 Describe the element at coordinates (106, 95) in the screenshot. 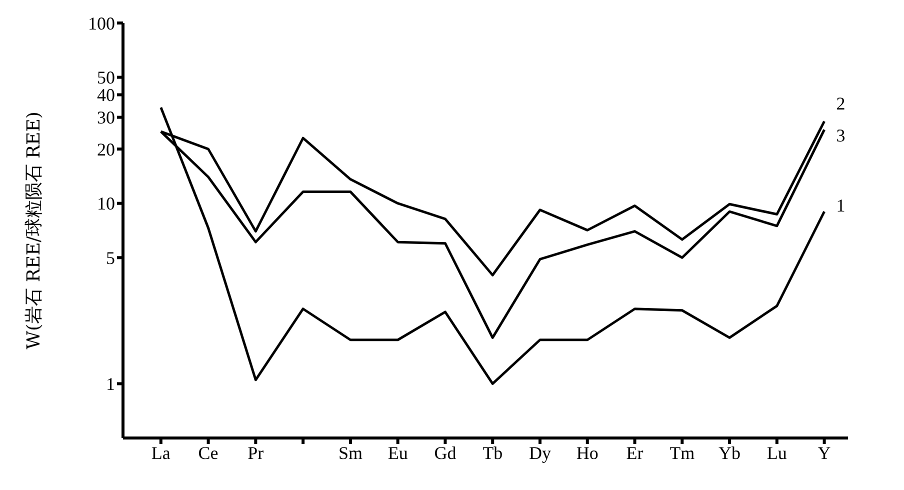

I see `y-tick-label: 40` at that location.